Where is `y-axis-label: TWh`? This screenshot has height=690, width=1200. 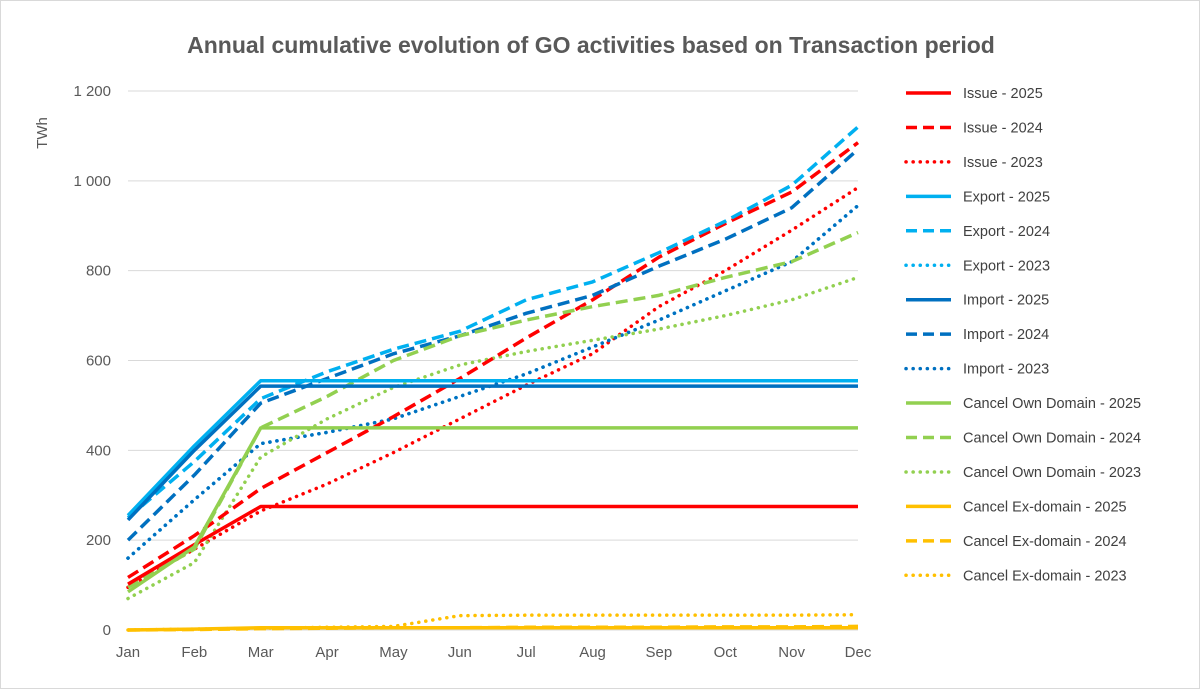 y-axis-label: TWh is located at coordinates (42, 133).